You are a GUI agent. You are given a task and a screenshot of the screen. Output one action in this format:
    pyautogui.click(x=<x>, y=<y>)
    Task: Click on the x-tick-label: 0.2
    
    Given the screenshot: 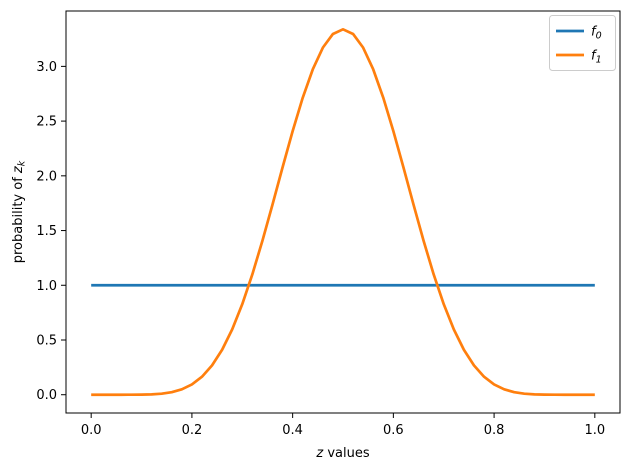 What is the action you would take?
    pyautogui.click(x=192, y=430)
    